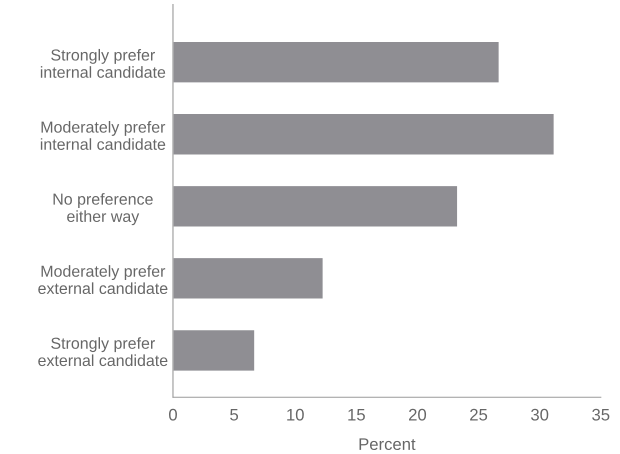 This screenshot has width=620, height=454. What do you see at coordinates (103, 351) in the screenshot?
I see `y-tick-label: Strongly prefer external candidate` at bounding box center [103, 351].